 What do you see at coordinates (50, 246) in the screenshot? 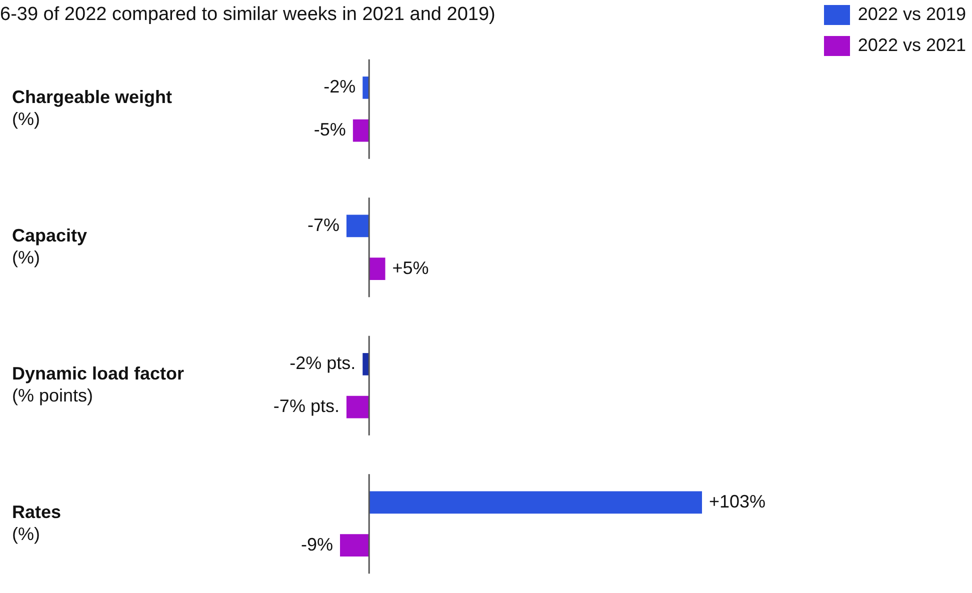
I see `y-tick-label: Capacity (%)` at bounding box center [50, 246].